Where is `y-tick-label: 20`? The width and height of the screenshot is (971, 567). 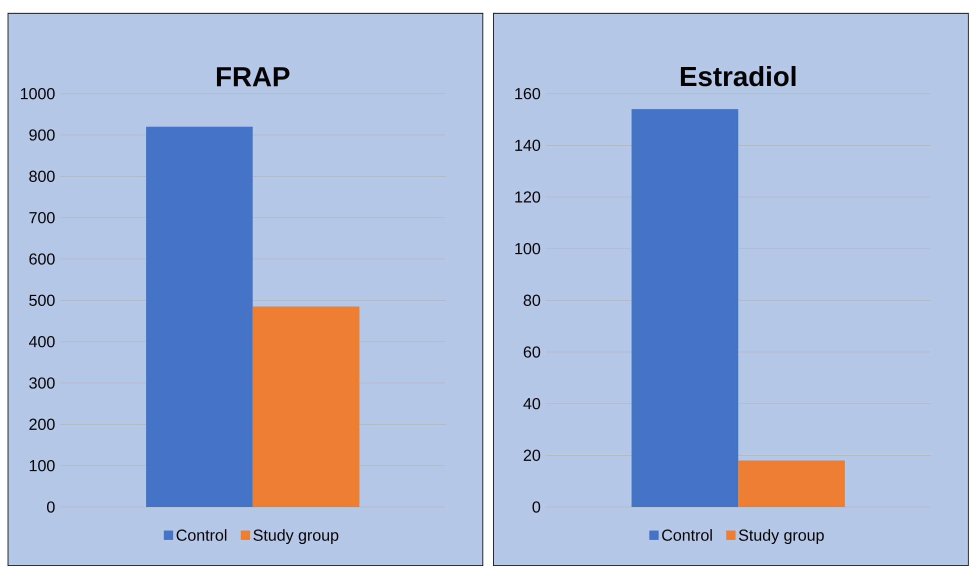
y-tick-label: 20 is located at coordinates (532, 455).